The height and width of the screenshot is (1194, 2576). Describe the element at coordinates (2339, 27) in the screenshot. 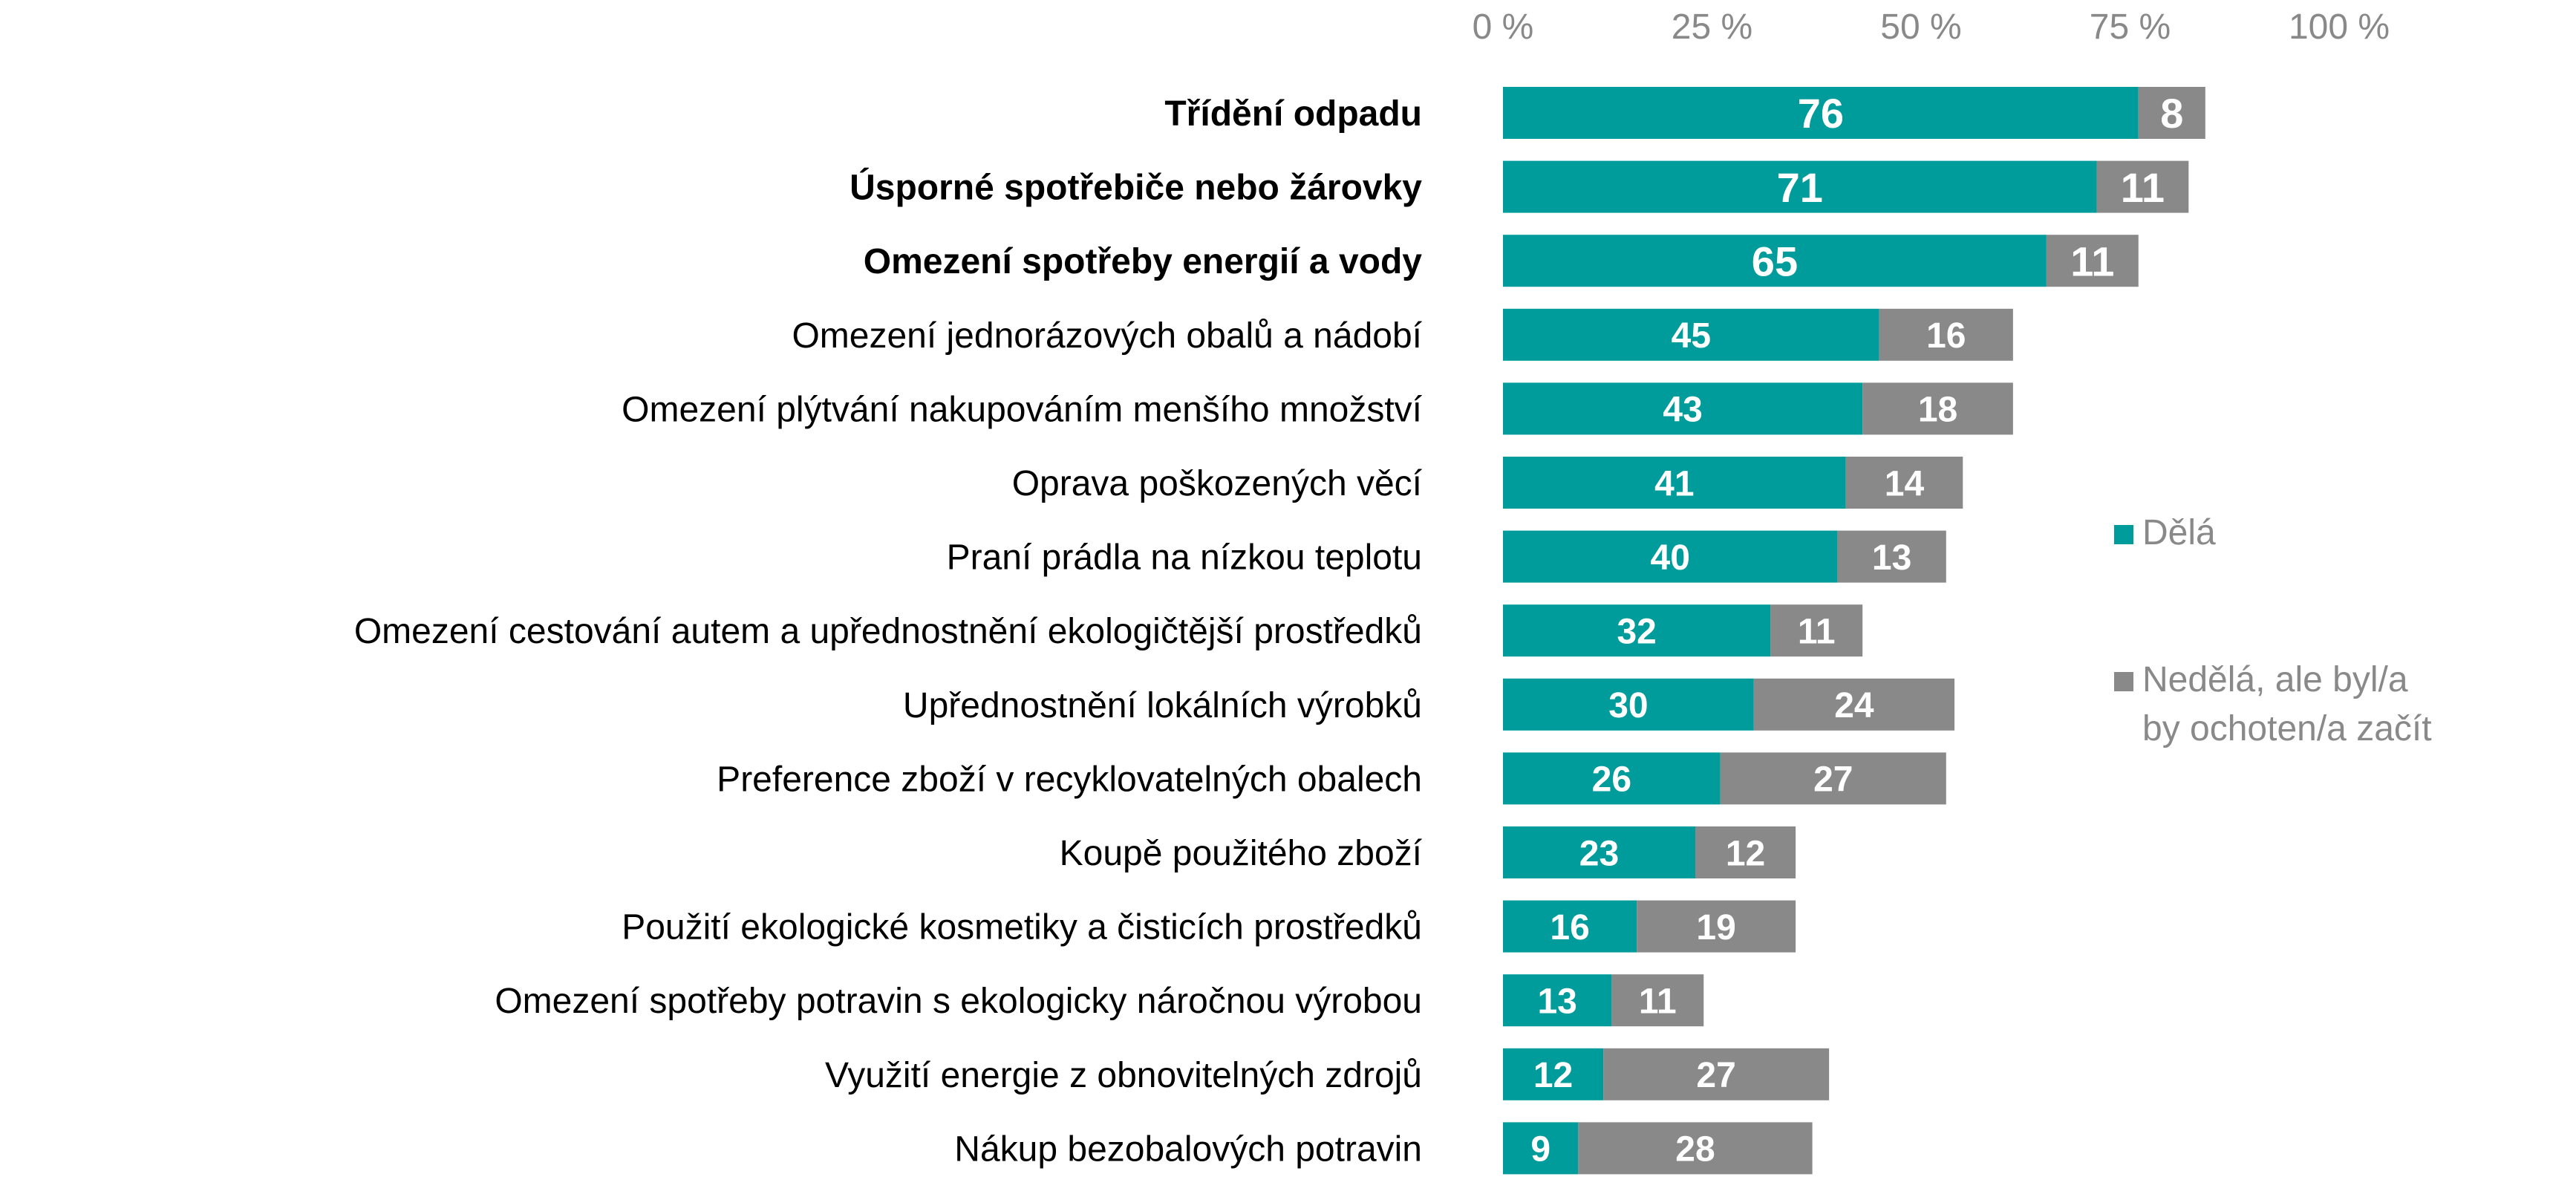

I see `x-tick-label: 100 %` at that location.